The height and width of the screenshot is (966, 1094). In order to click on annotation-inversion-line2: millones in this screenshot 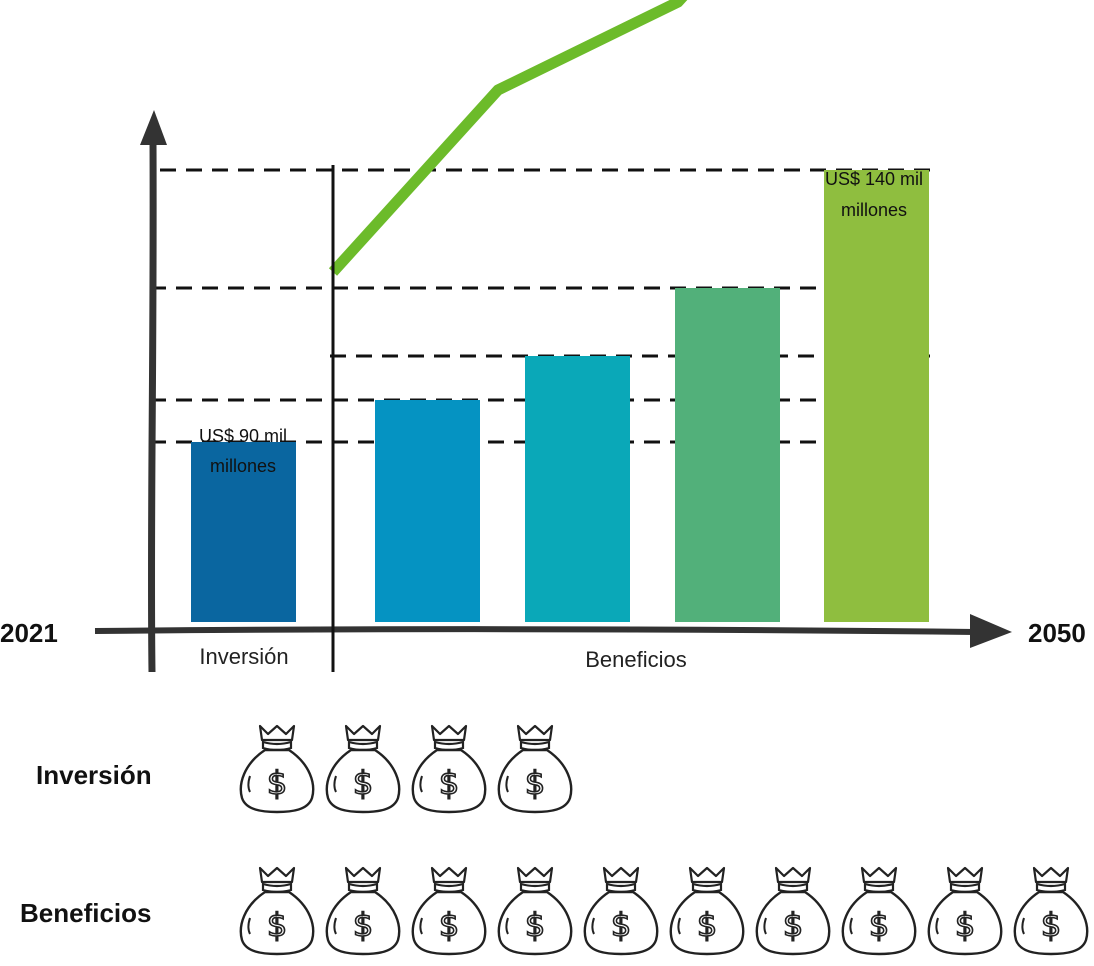, I will do `click(243, 466)`.